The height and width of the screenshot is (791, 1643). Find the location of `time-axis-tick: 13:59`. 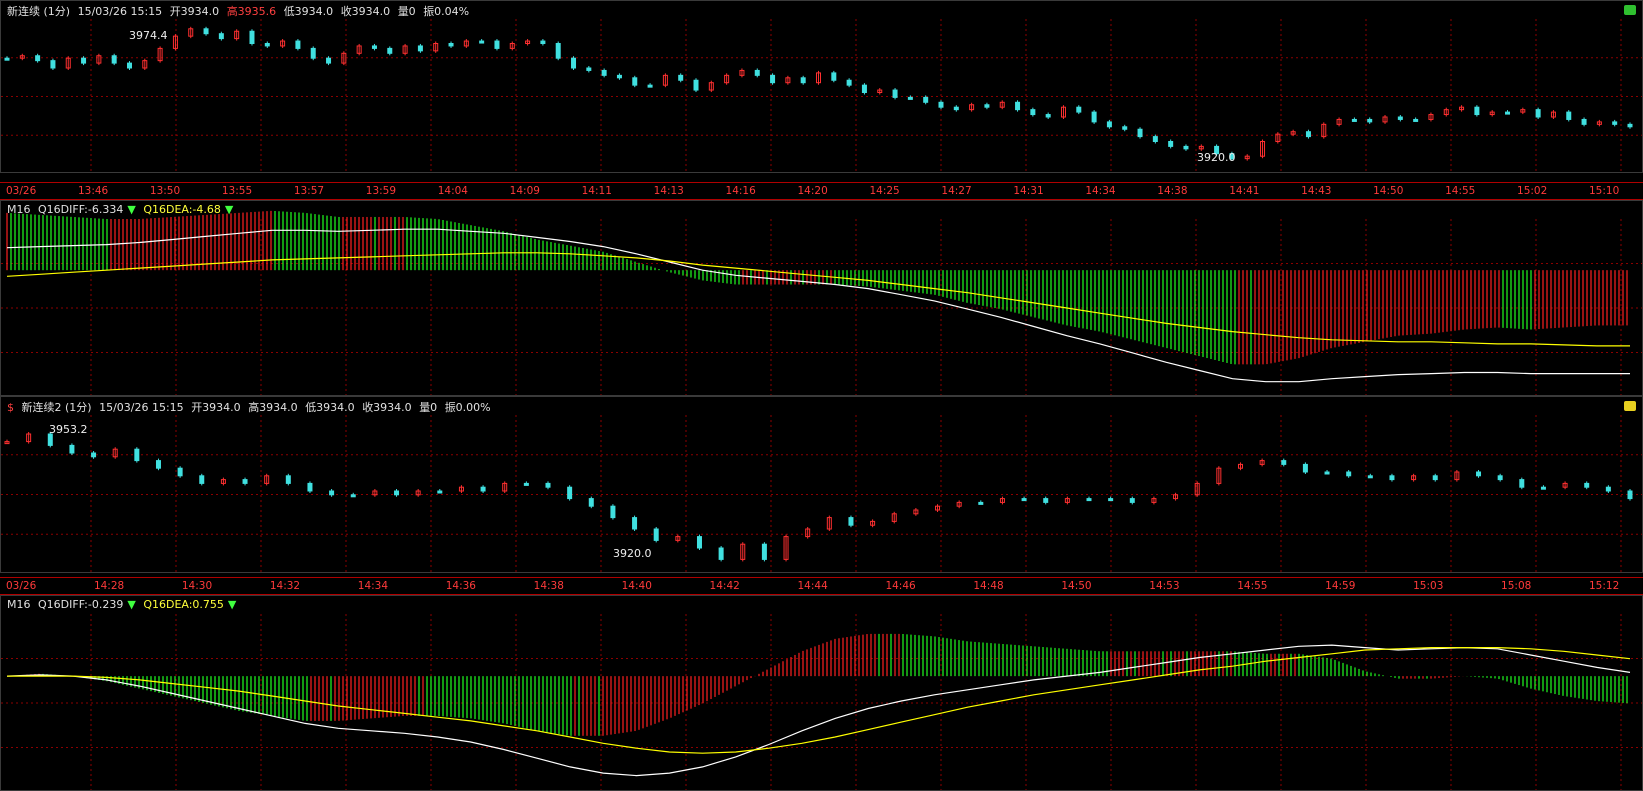

time-axis-tick: 13:59 is located at coordinates (381, 191).